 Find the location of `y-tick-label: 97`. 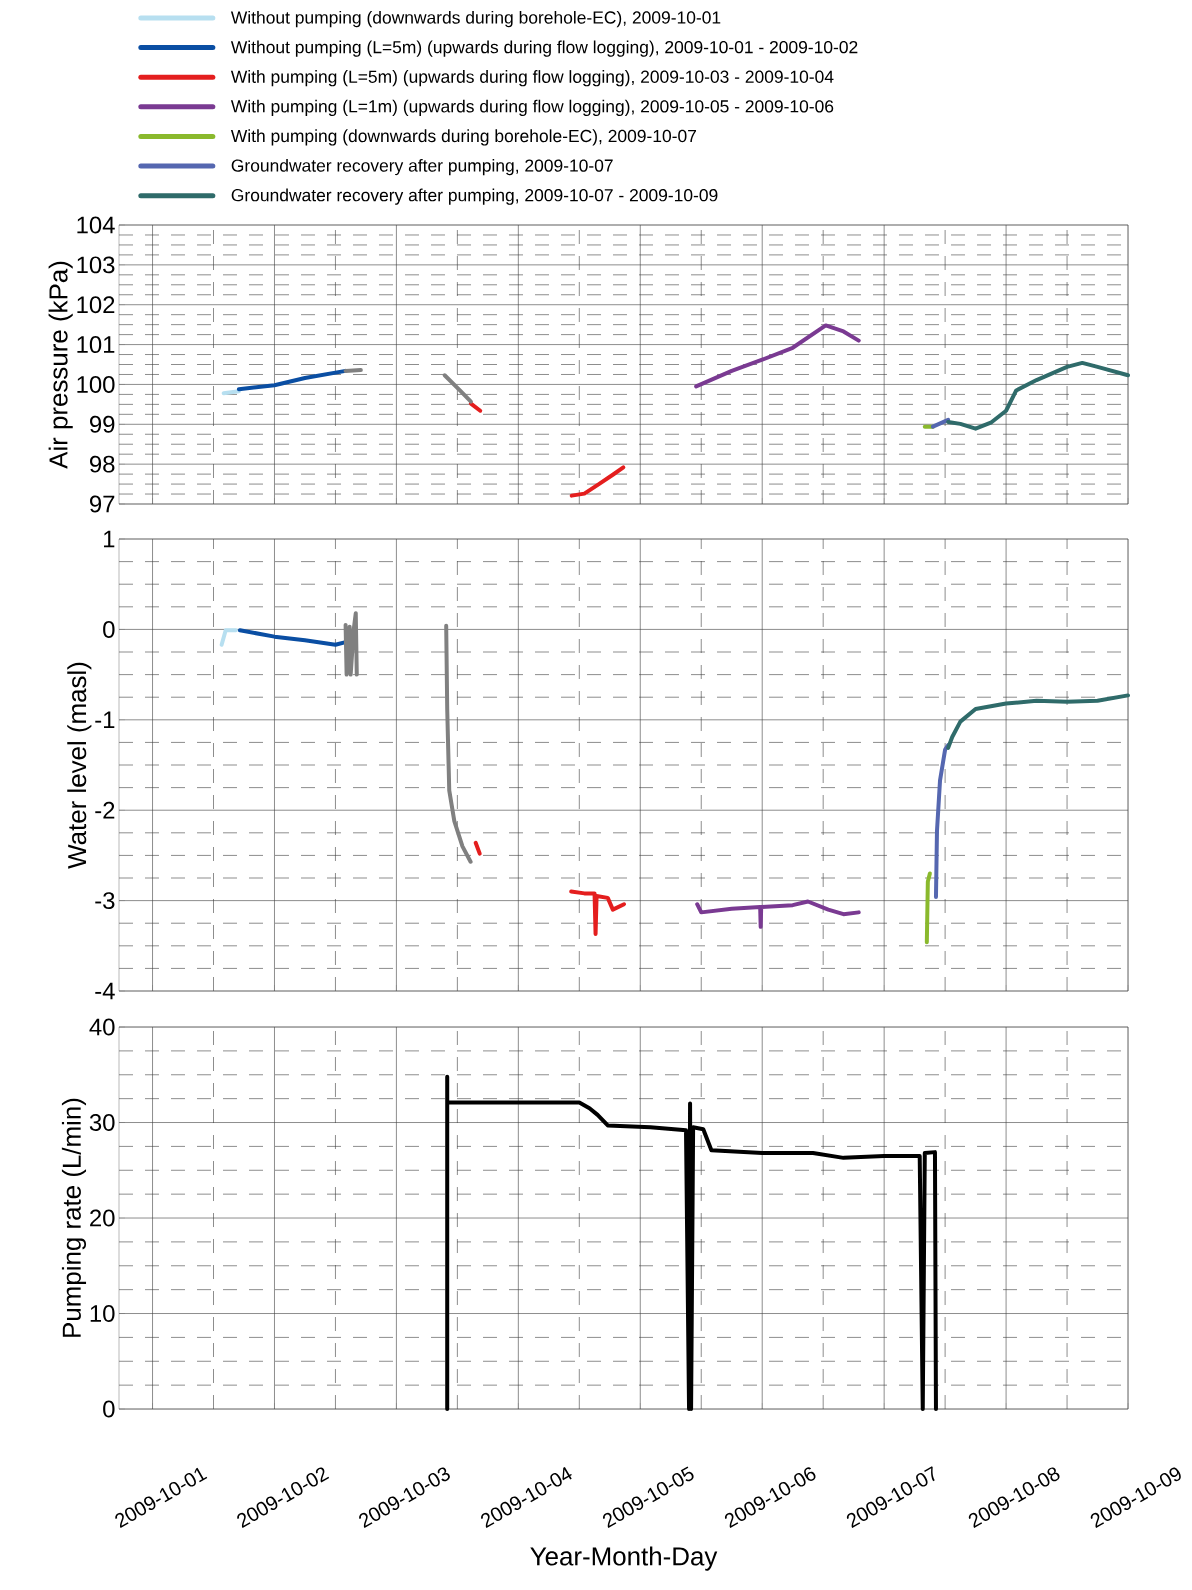

y-tick-label: 97 is located at coordinates (102, 504).